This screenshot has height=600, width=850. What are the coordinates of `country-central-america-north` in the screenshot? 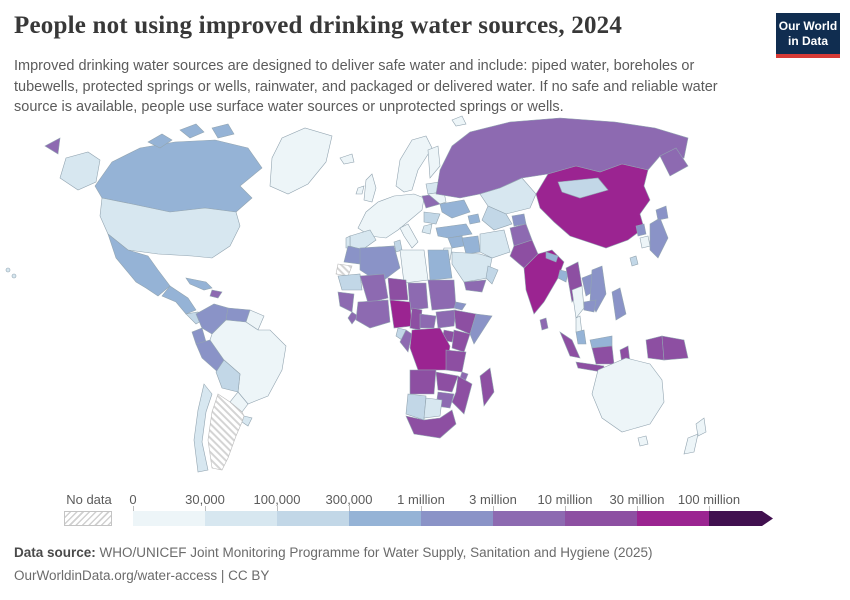 It's located at (179, 300).